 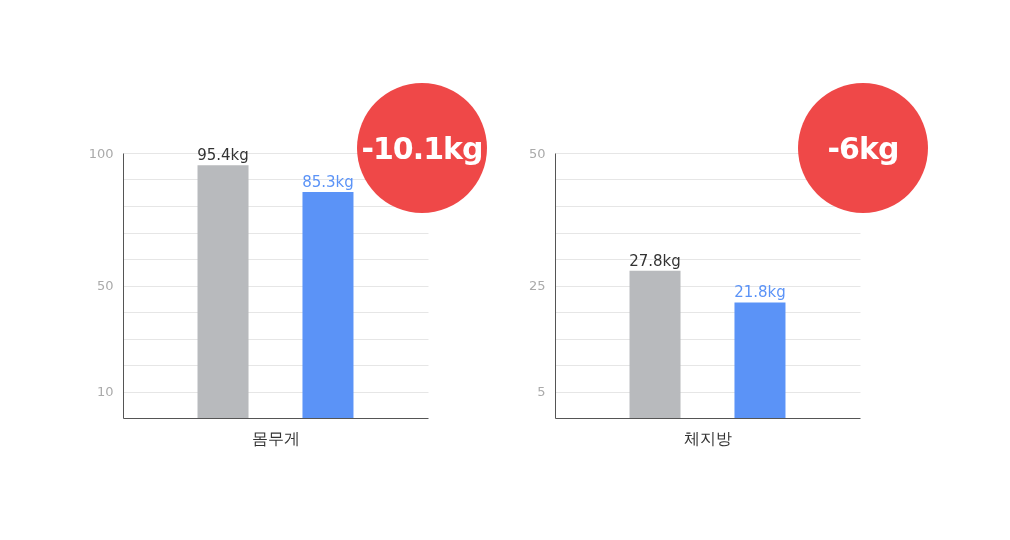 I want to click on x-axis-title: 몸무게, so click(x=276, y=438).